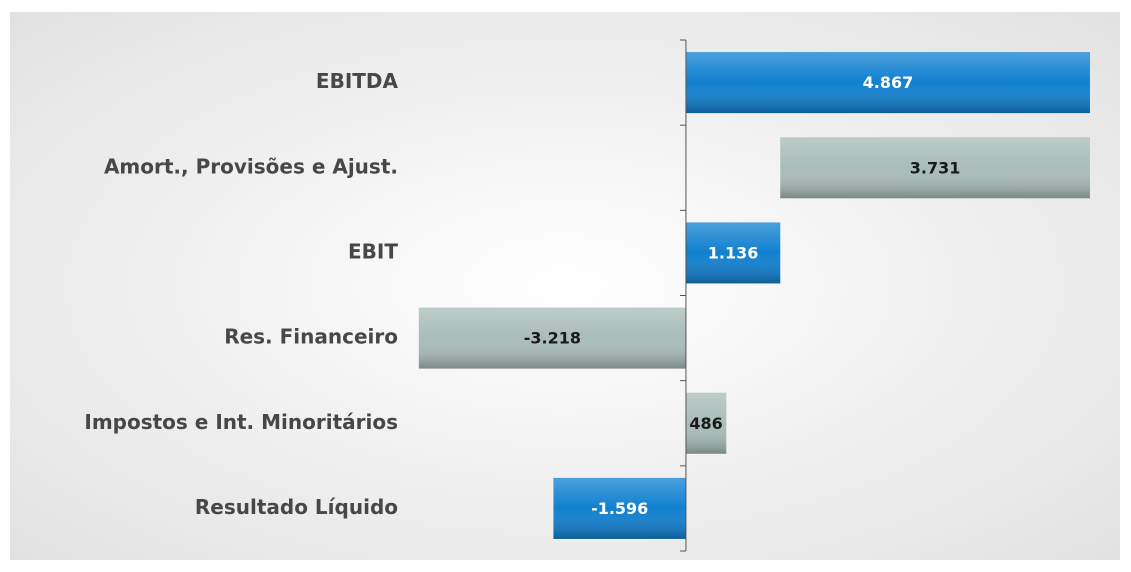  I want to click on value-label: 3.731, so click(935, 167).